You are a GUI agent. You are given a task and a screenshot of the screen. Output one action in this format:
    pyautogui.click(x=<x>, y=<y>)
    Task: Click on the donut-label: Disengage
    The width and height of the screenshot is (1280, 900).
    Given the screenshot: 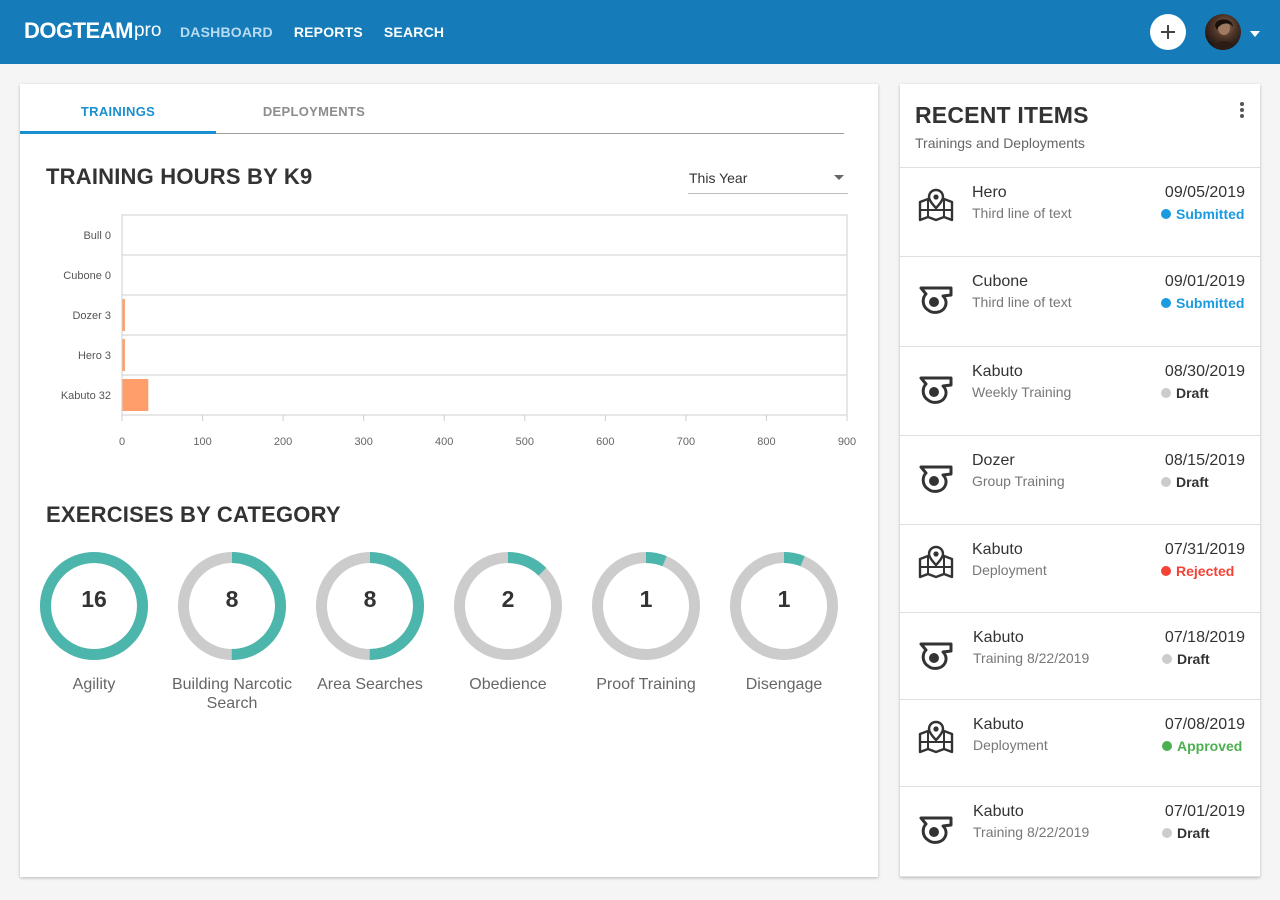 What is the action you would take?
    pyautogui.click(x=784, y=684)
    